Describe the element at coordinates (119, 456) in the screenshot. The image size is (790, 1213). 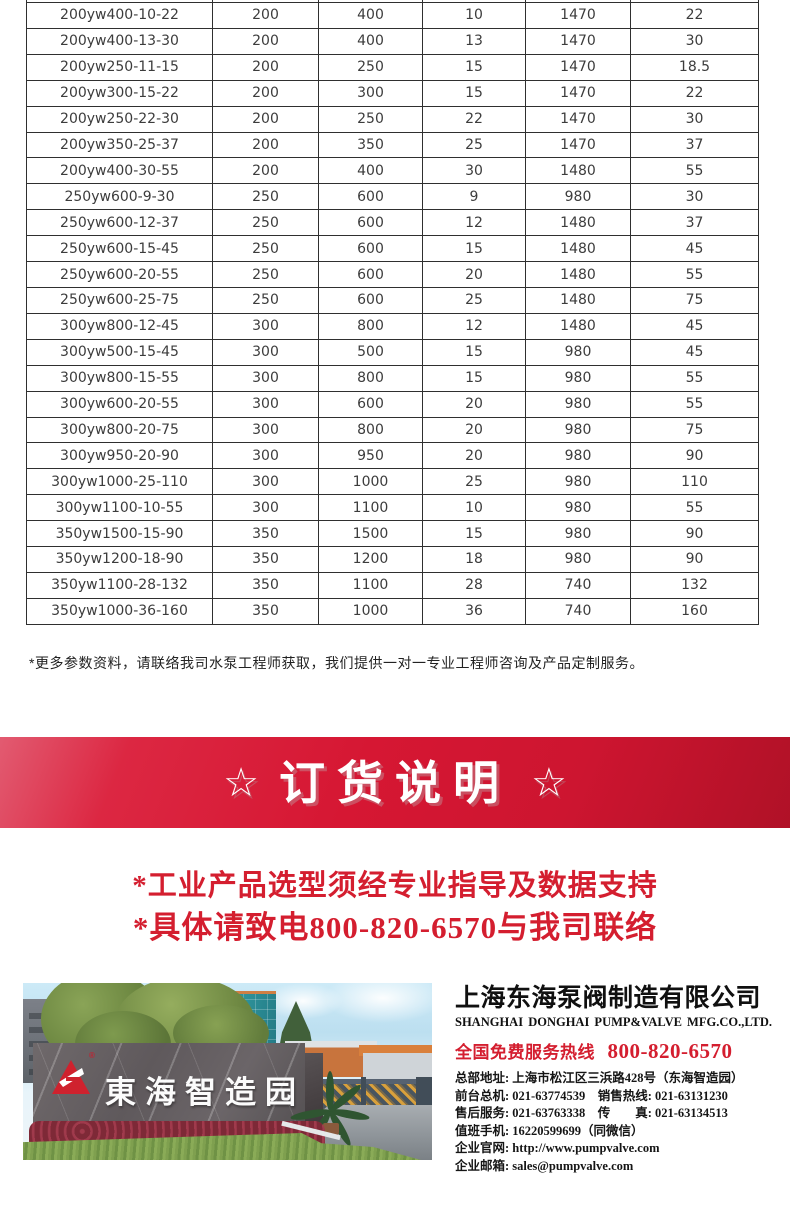
I see `table-cell: 300yw950-20-90` at that location.